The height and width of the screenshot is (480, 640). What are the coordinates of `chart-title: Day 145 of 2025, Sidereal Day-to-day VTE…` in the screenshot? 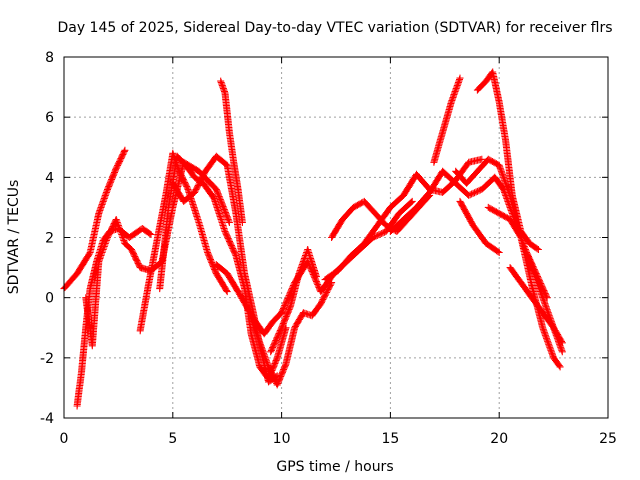 It's located at (334, 28).